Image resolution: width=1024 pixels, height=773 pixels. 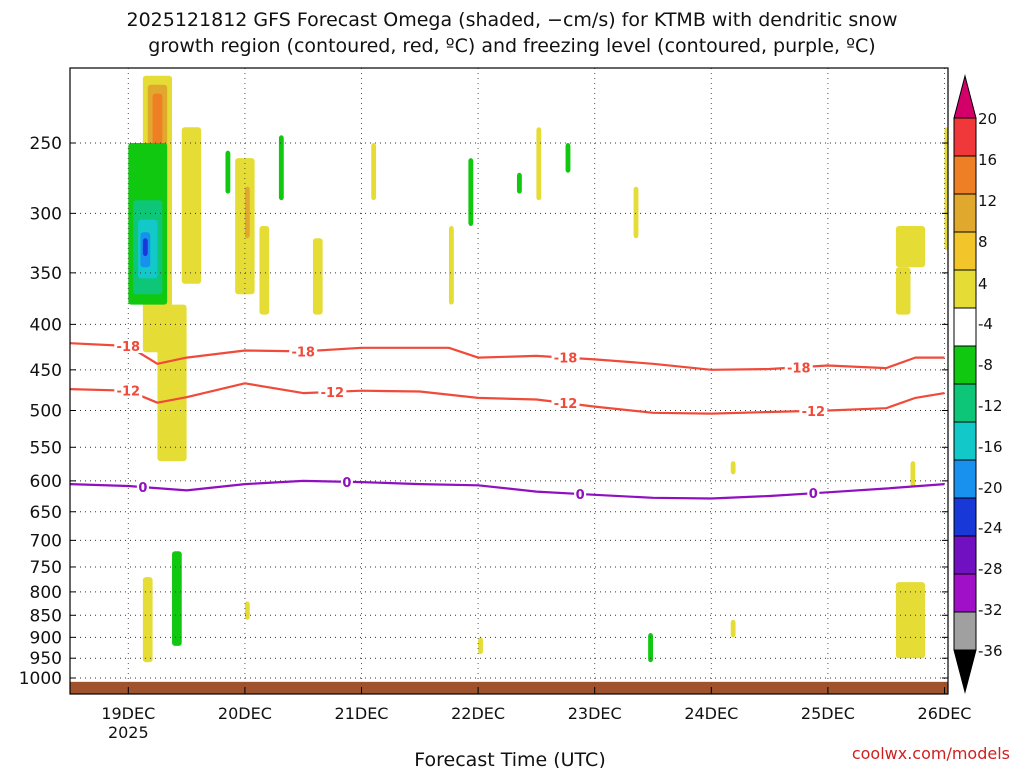 I want to click on colorbar: 20 16 12 8 4 -4 -8 -12 -16 -20 -24 -28 -32 -36, so click(x=978, y=384).